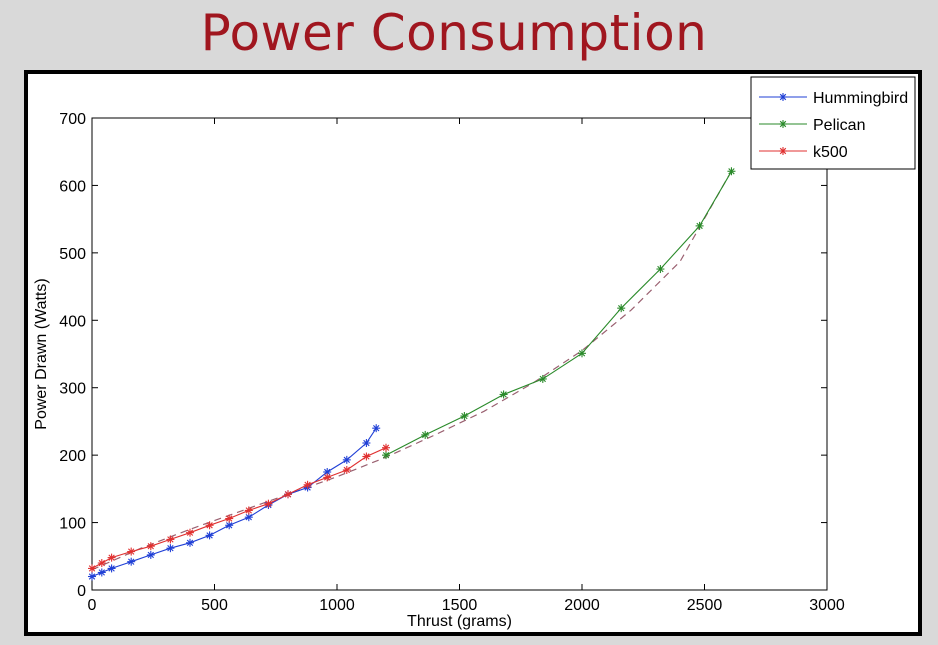  What do you see at coordinates (833, 98) in the screenshot?
I see `legend-item-hummingbird: Hummingbird` at bounding box center [833, 98].